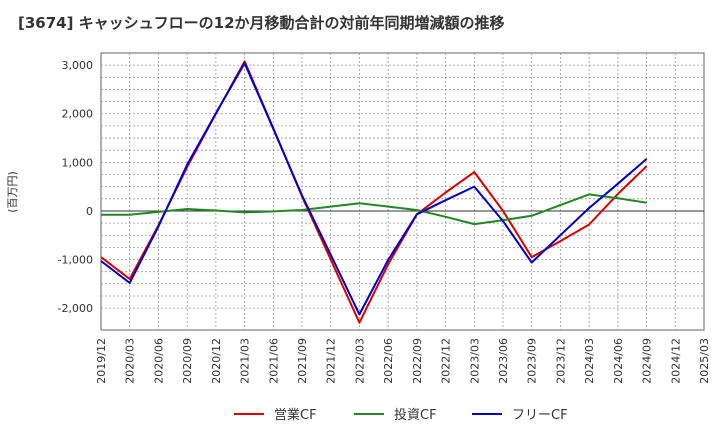 The height and width of the screenshot is (440, 720). What do you see at coordinates (12, 192) in the screenshot?
I see `y-axis-label: (百万円)` at bounding box center [12, 192].